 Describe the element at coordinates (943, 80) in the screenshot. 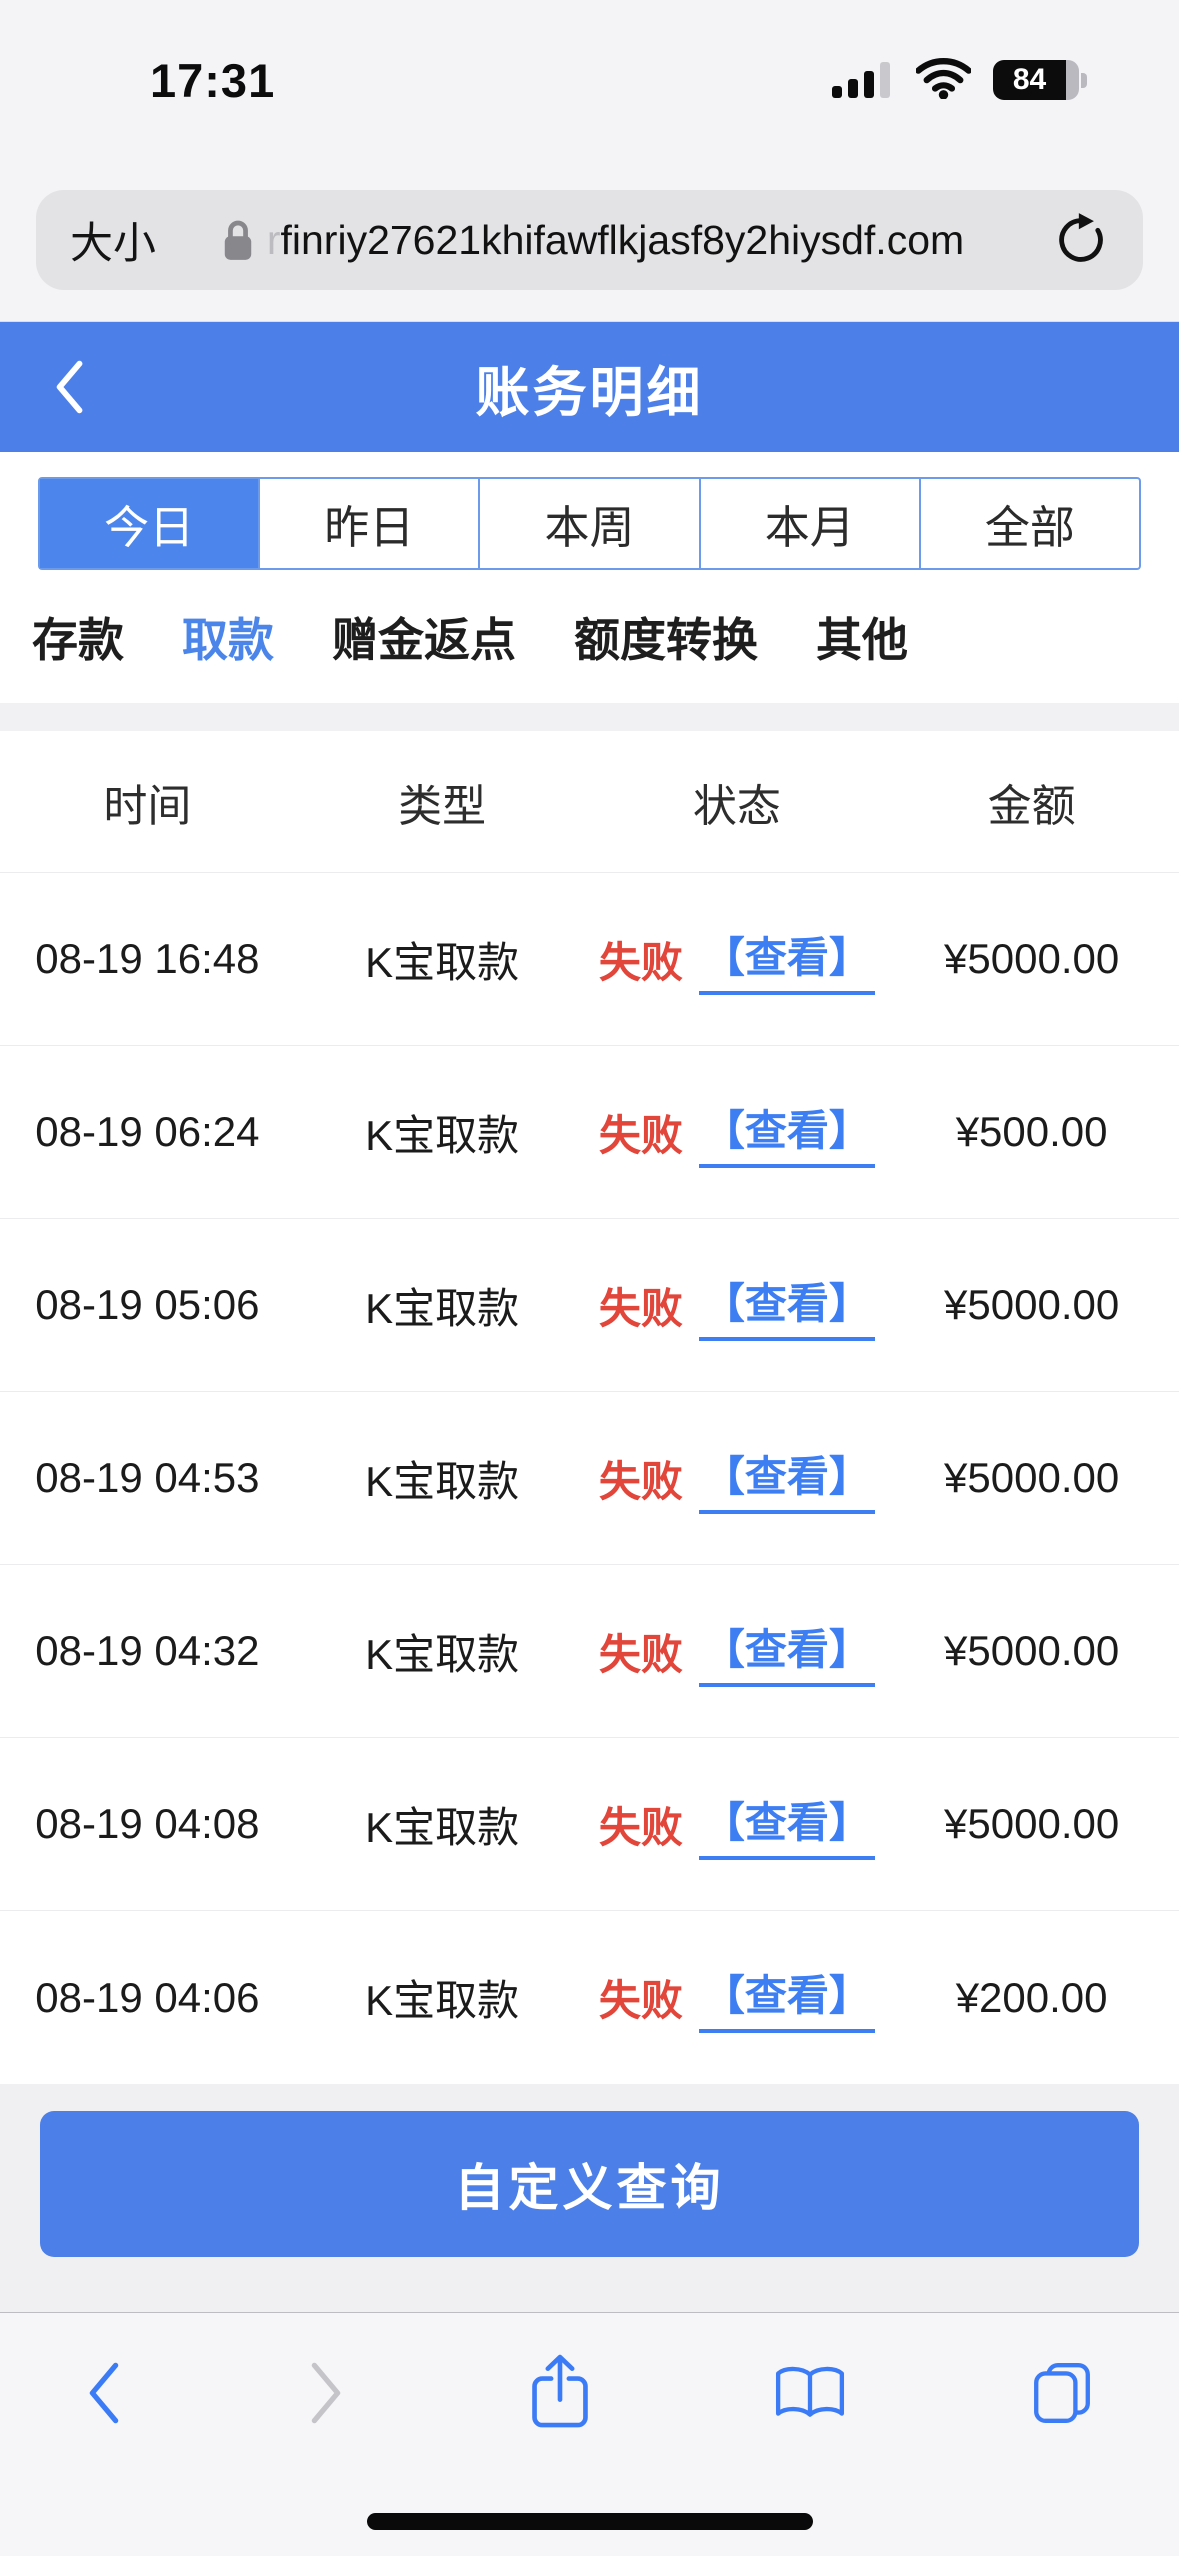

I see `wifi-icon` at that location.